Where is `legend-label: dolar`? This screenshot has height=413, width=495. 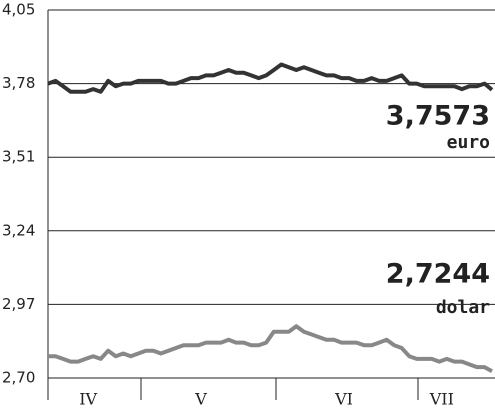 legend-label: dolar is located at coordinates (463, 307).